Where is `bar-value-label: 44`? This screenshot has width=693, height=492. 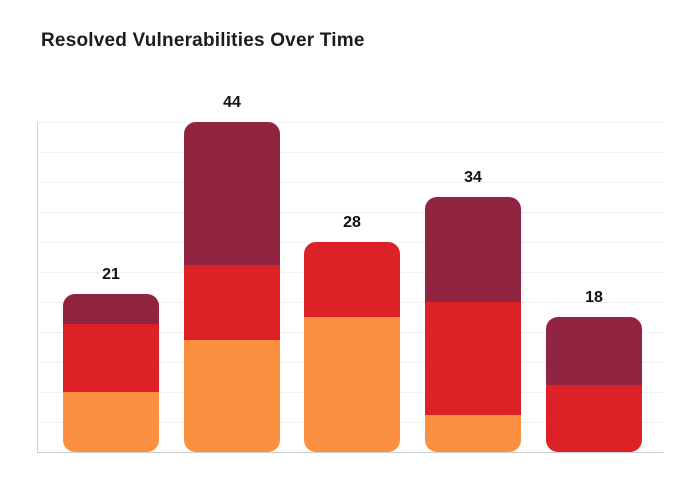
bar-value-label: 44 is located at coordinates (232, 102).